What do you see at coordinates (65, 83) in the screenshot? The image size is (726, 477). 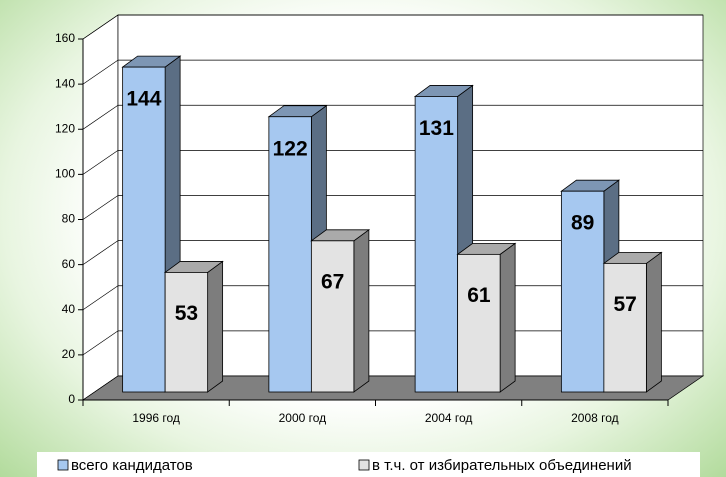 I see `y-tick-label: 140` at bounding box center [65, 83].